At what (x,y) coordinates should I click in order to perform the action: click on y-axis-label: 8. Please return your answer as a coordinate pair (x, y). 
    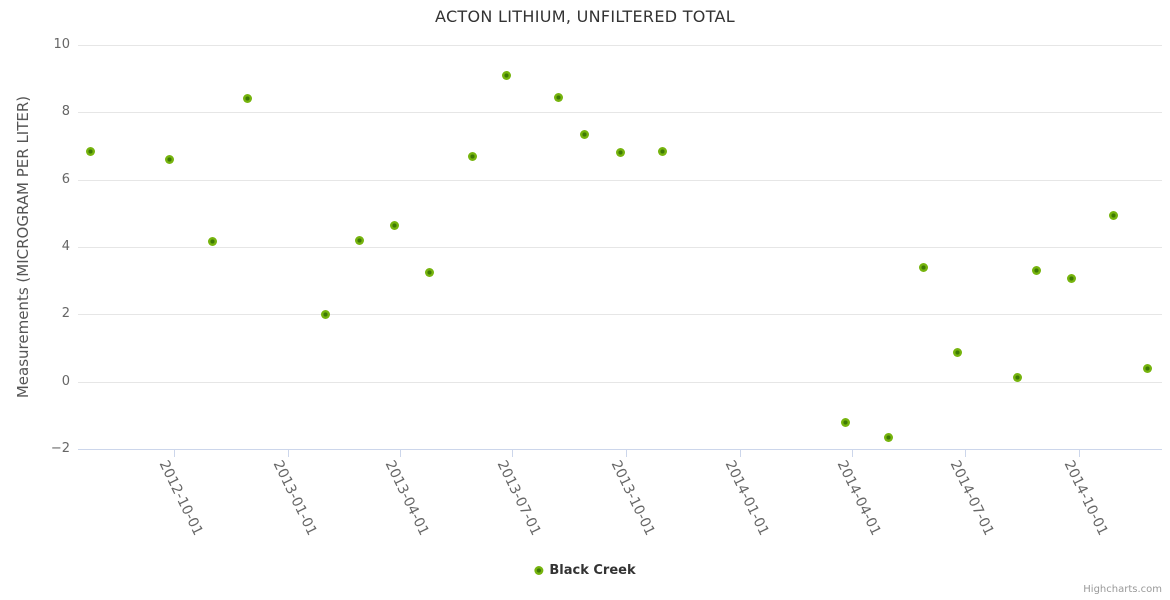
    Looking at the image, I should click on (65, 111).